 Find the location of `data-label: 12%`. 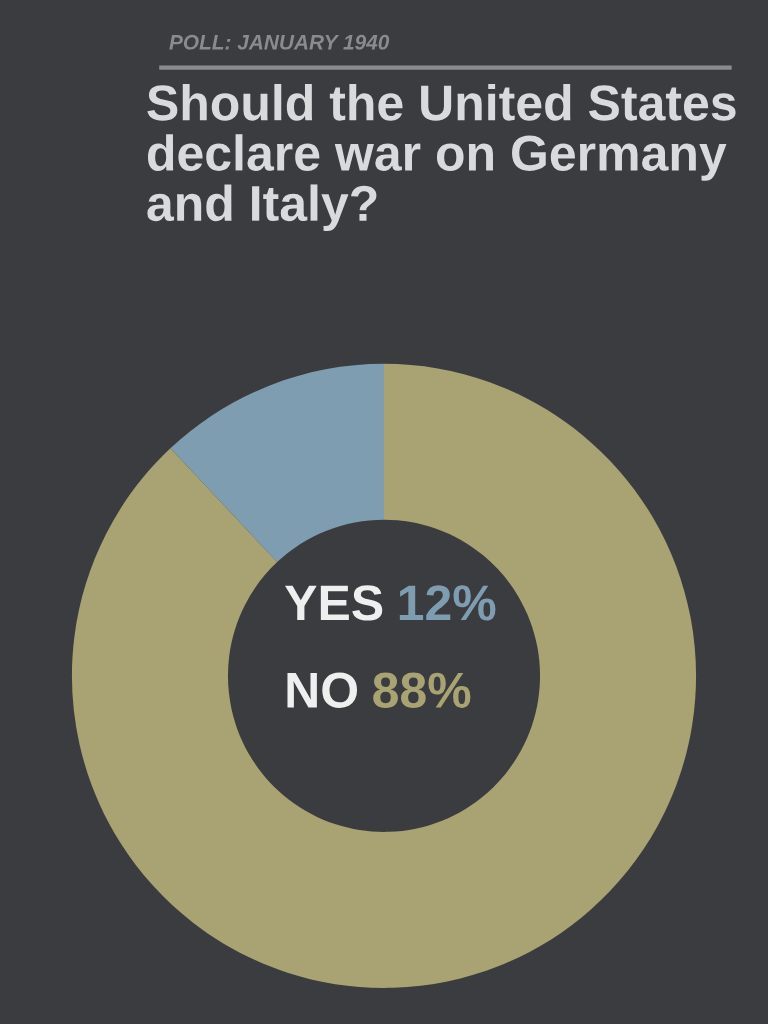

data-label: 12% is located at coordinates (447, 603).